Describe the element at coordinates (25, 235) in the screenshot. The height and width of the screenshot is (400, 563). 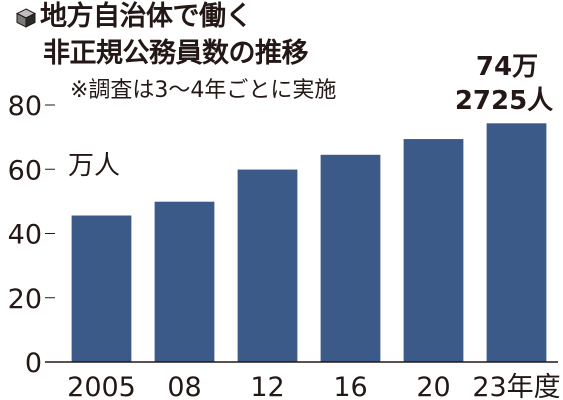
I see `y-tick-label: 40` at that location.